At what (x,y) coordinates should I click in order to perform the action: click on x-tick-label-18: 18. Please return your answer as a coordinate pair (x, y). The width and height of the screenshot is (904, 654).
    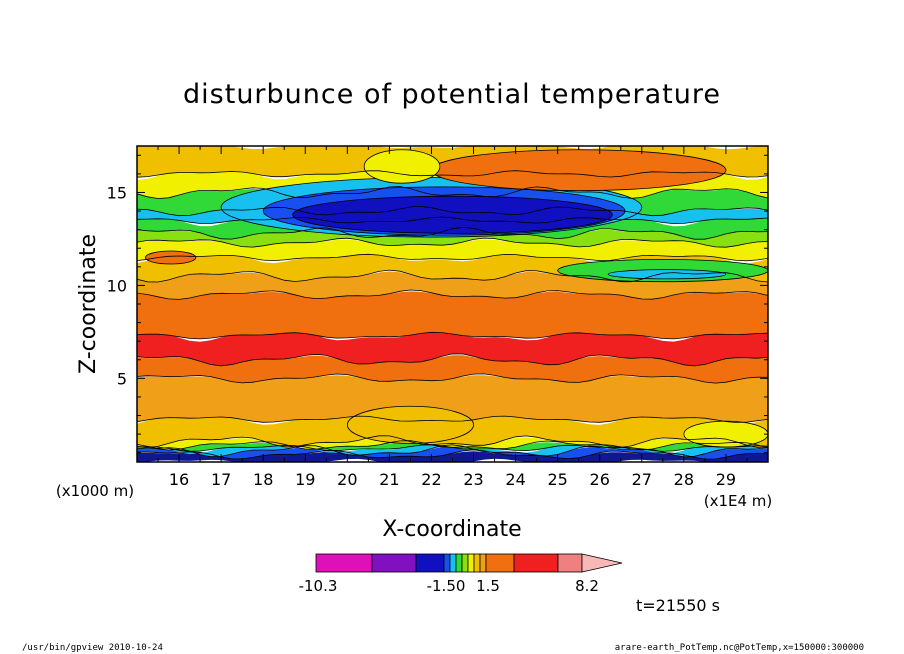
    Looking at the image, I should click on (263, 479).